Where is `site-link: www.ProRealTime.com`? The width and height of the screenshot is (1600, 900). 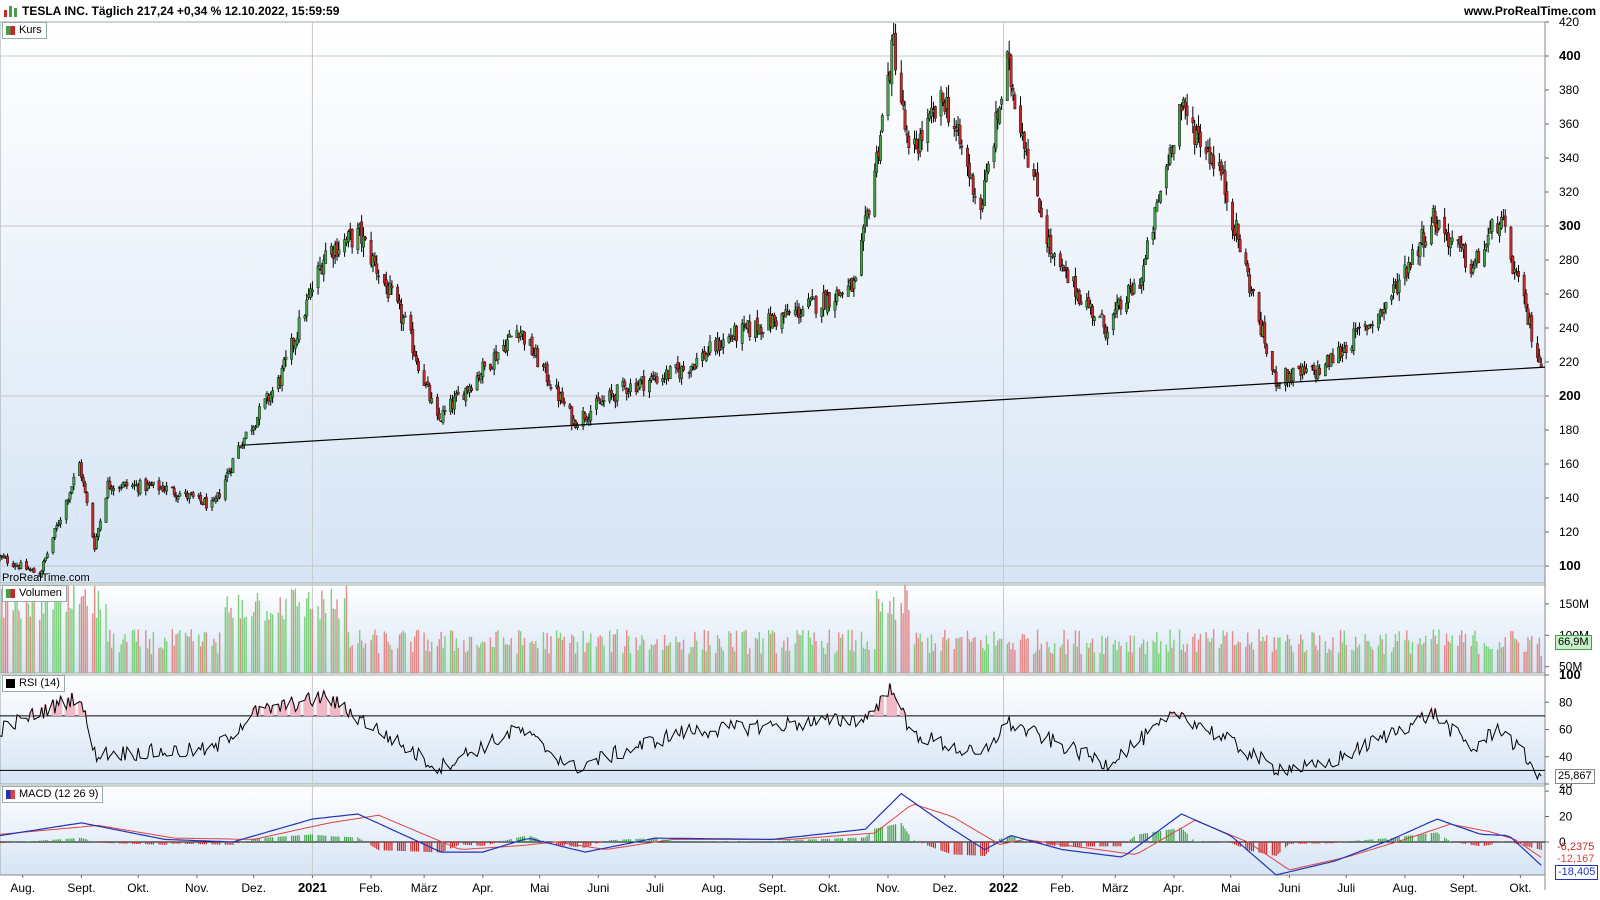
site-link: www.ProRealTime.com is located at coordinates (1529, 11).